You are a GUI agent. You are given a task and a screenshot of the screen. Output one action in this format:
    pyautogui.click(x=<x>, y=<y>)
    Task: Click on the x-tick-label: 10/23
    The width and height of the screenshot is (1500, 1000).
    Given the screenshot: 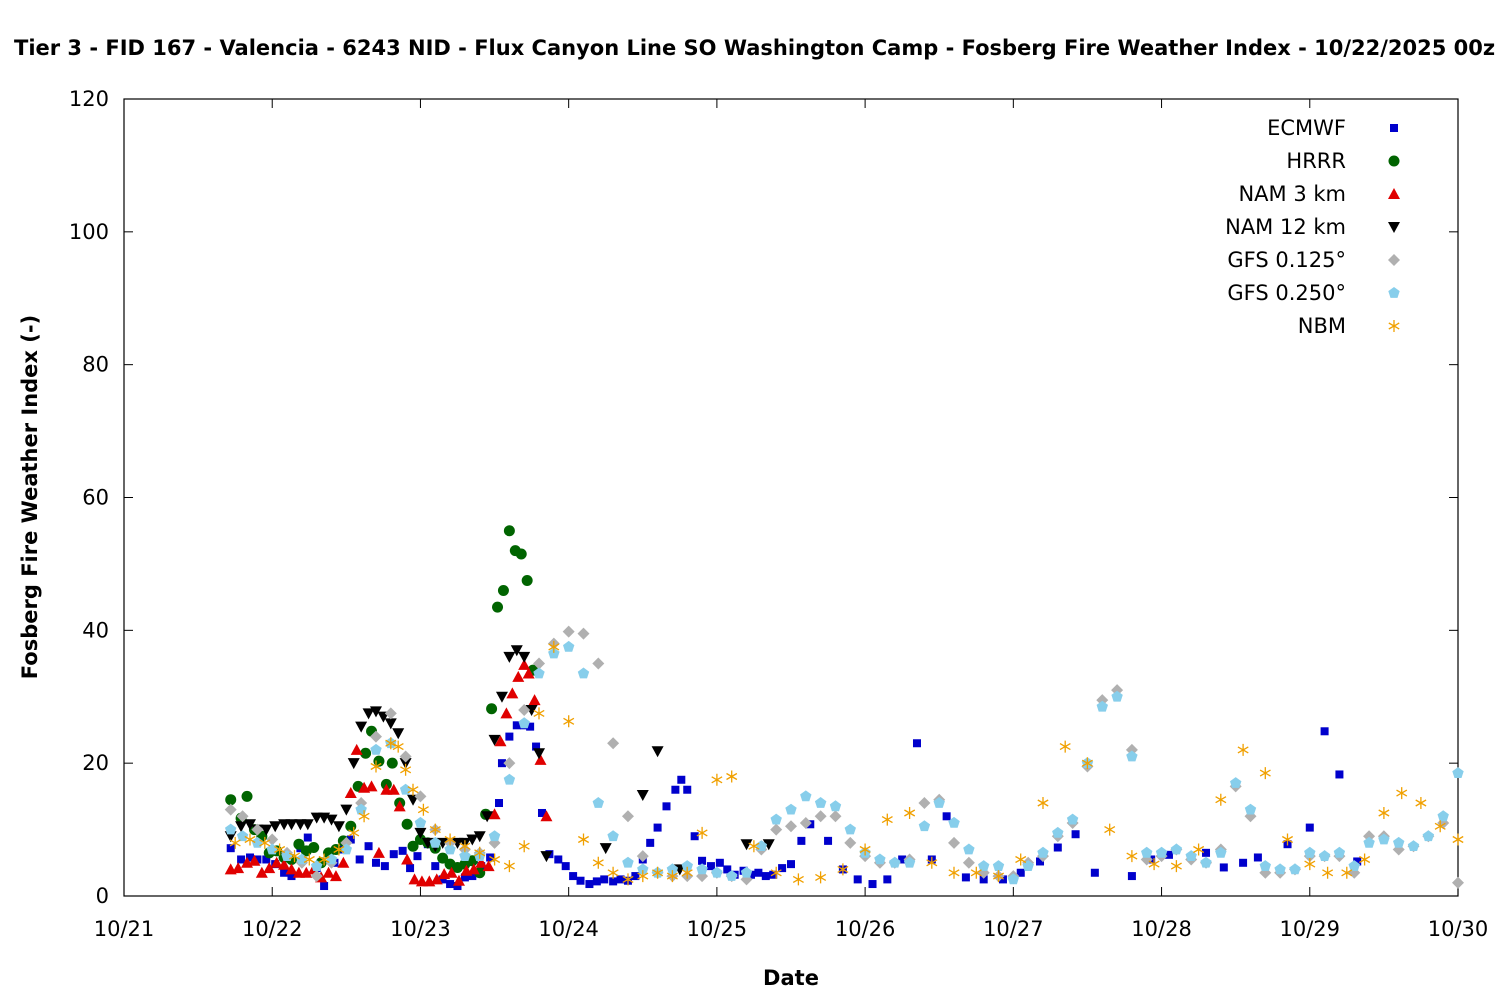 What is the action you would take?
    pyautogui.click(x=420, y=929)
    